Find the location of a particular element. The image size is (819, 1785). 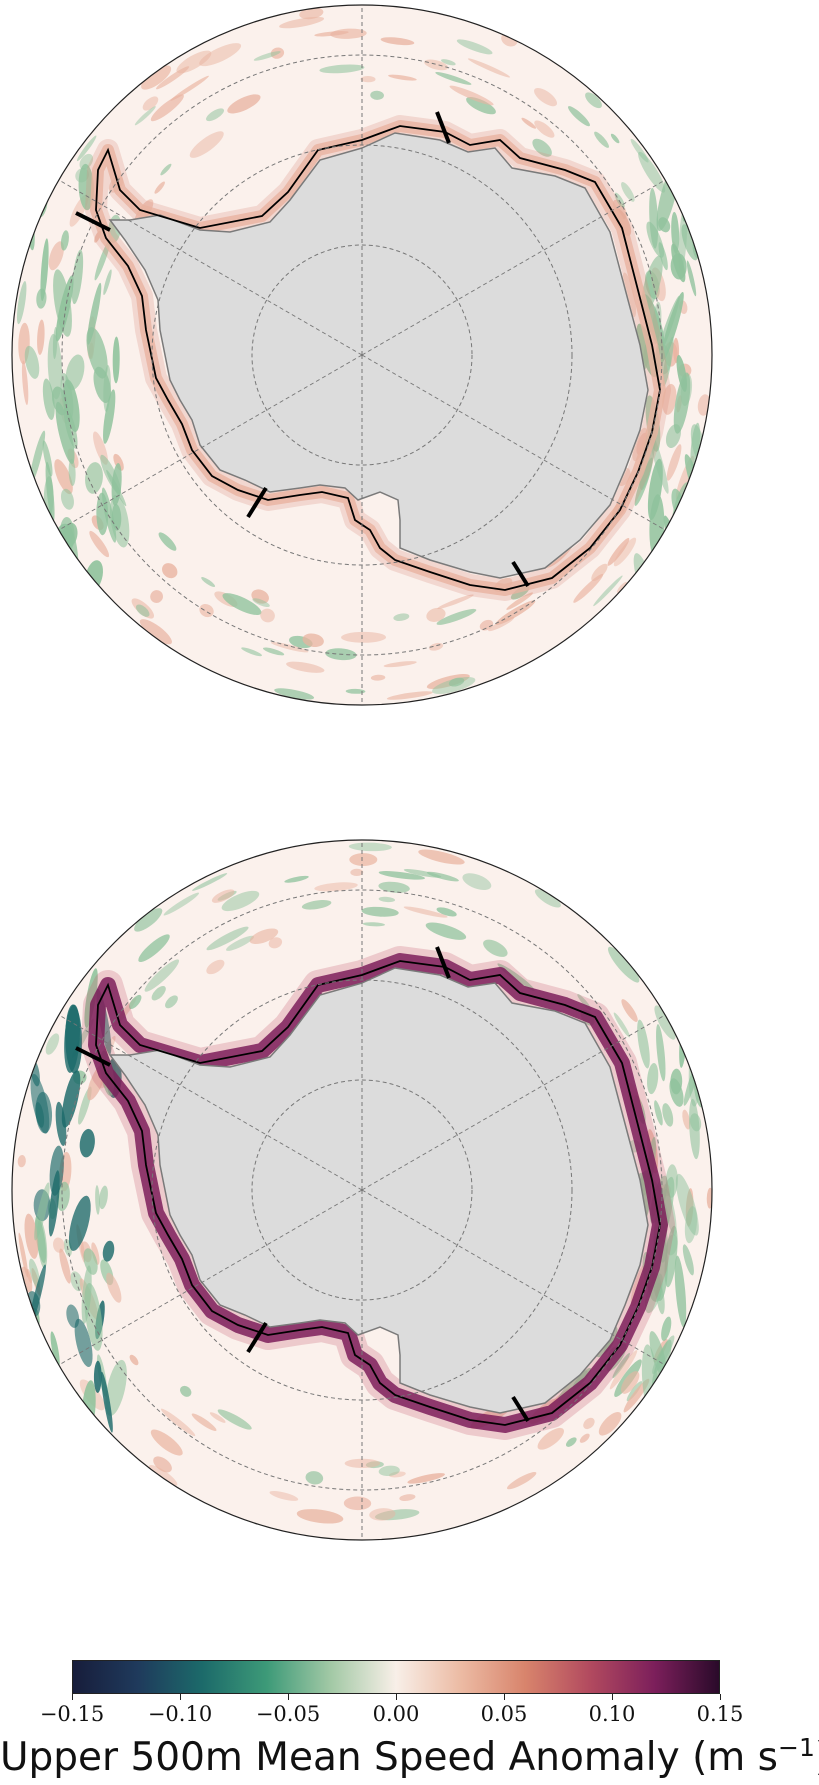

colorbar-label: Upper 500m Mean Speed Anomaly (m s−1) is located at coordinates (409, 1756).